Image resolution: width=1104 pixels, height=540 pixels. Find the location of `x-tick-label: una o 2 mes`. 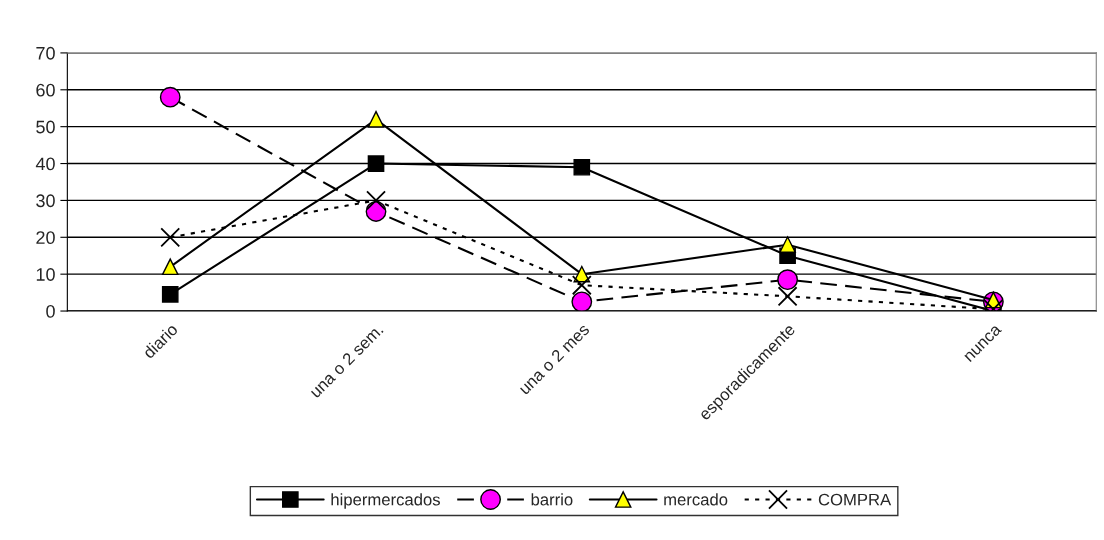

x-tick-label: una o 2 mes is located at coordinates (554, 358).